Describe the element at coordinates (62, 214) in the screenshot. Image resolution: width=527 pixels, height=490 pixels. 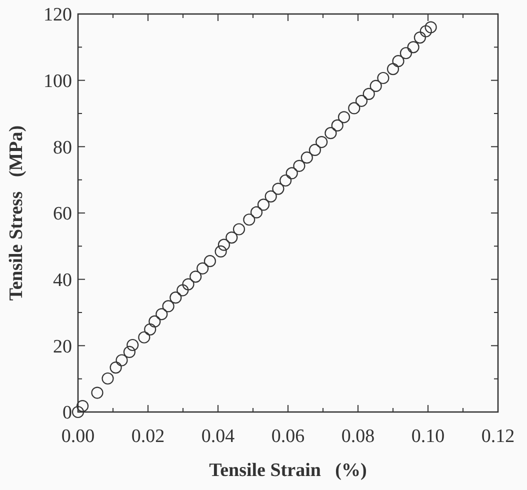
I see `y-tick-label: 60` at that location.